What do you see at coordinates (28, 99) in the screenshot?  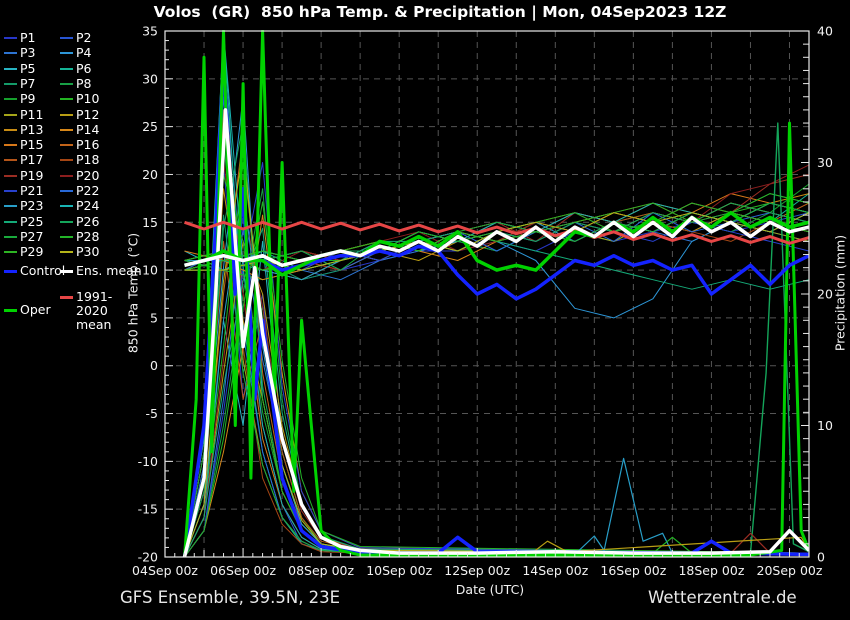 I see `legend-label: P9` at bounding box center [28, 99].